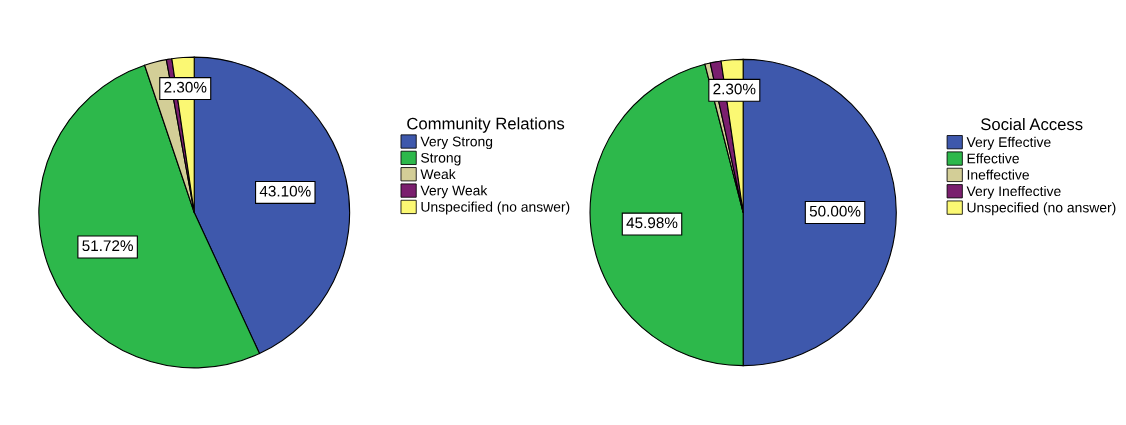 The height and width of the screenshot is (425, 1126). Describe the element at coordinates (1032, 124) in the screenshot. I see `legend-title: Social Access` at that location.